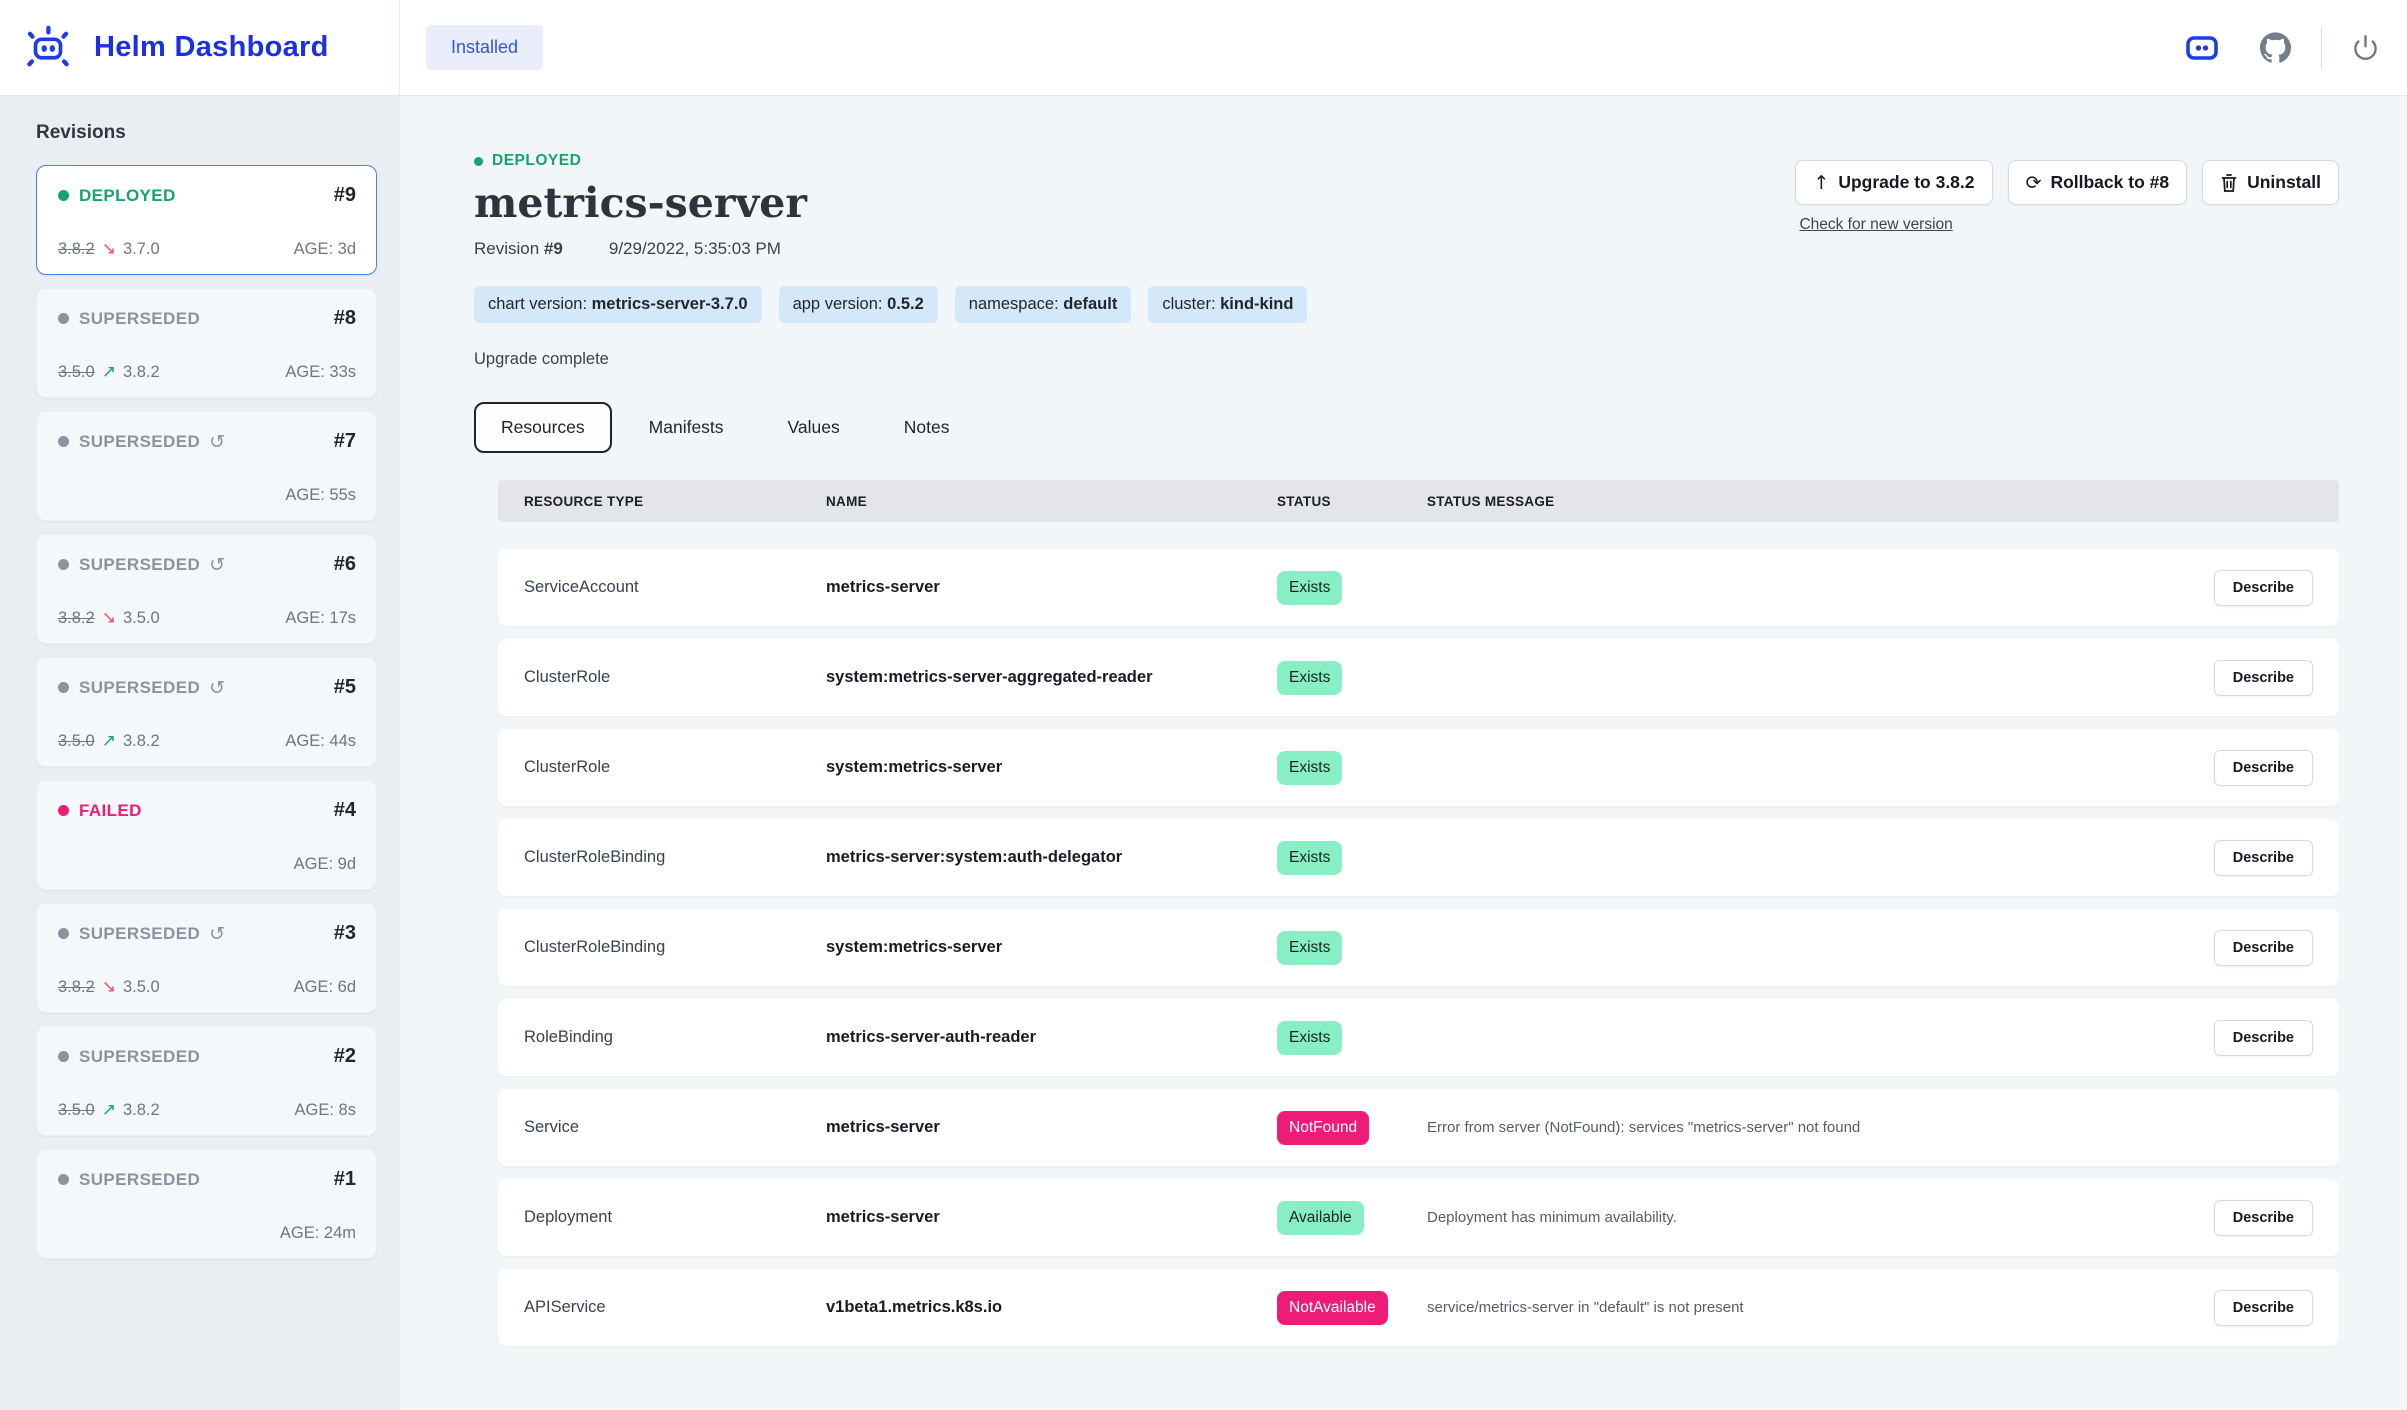 The image size is (2407, 1410). Describe the element at coordinates (686, 427) in the screenshot. I see `tab-manifests: Manifests` at that location.